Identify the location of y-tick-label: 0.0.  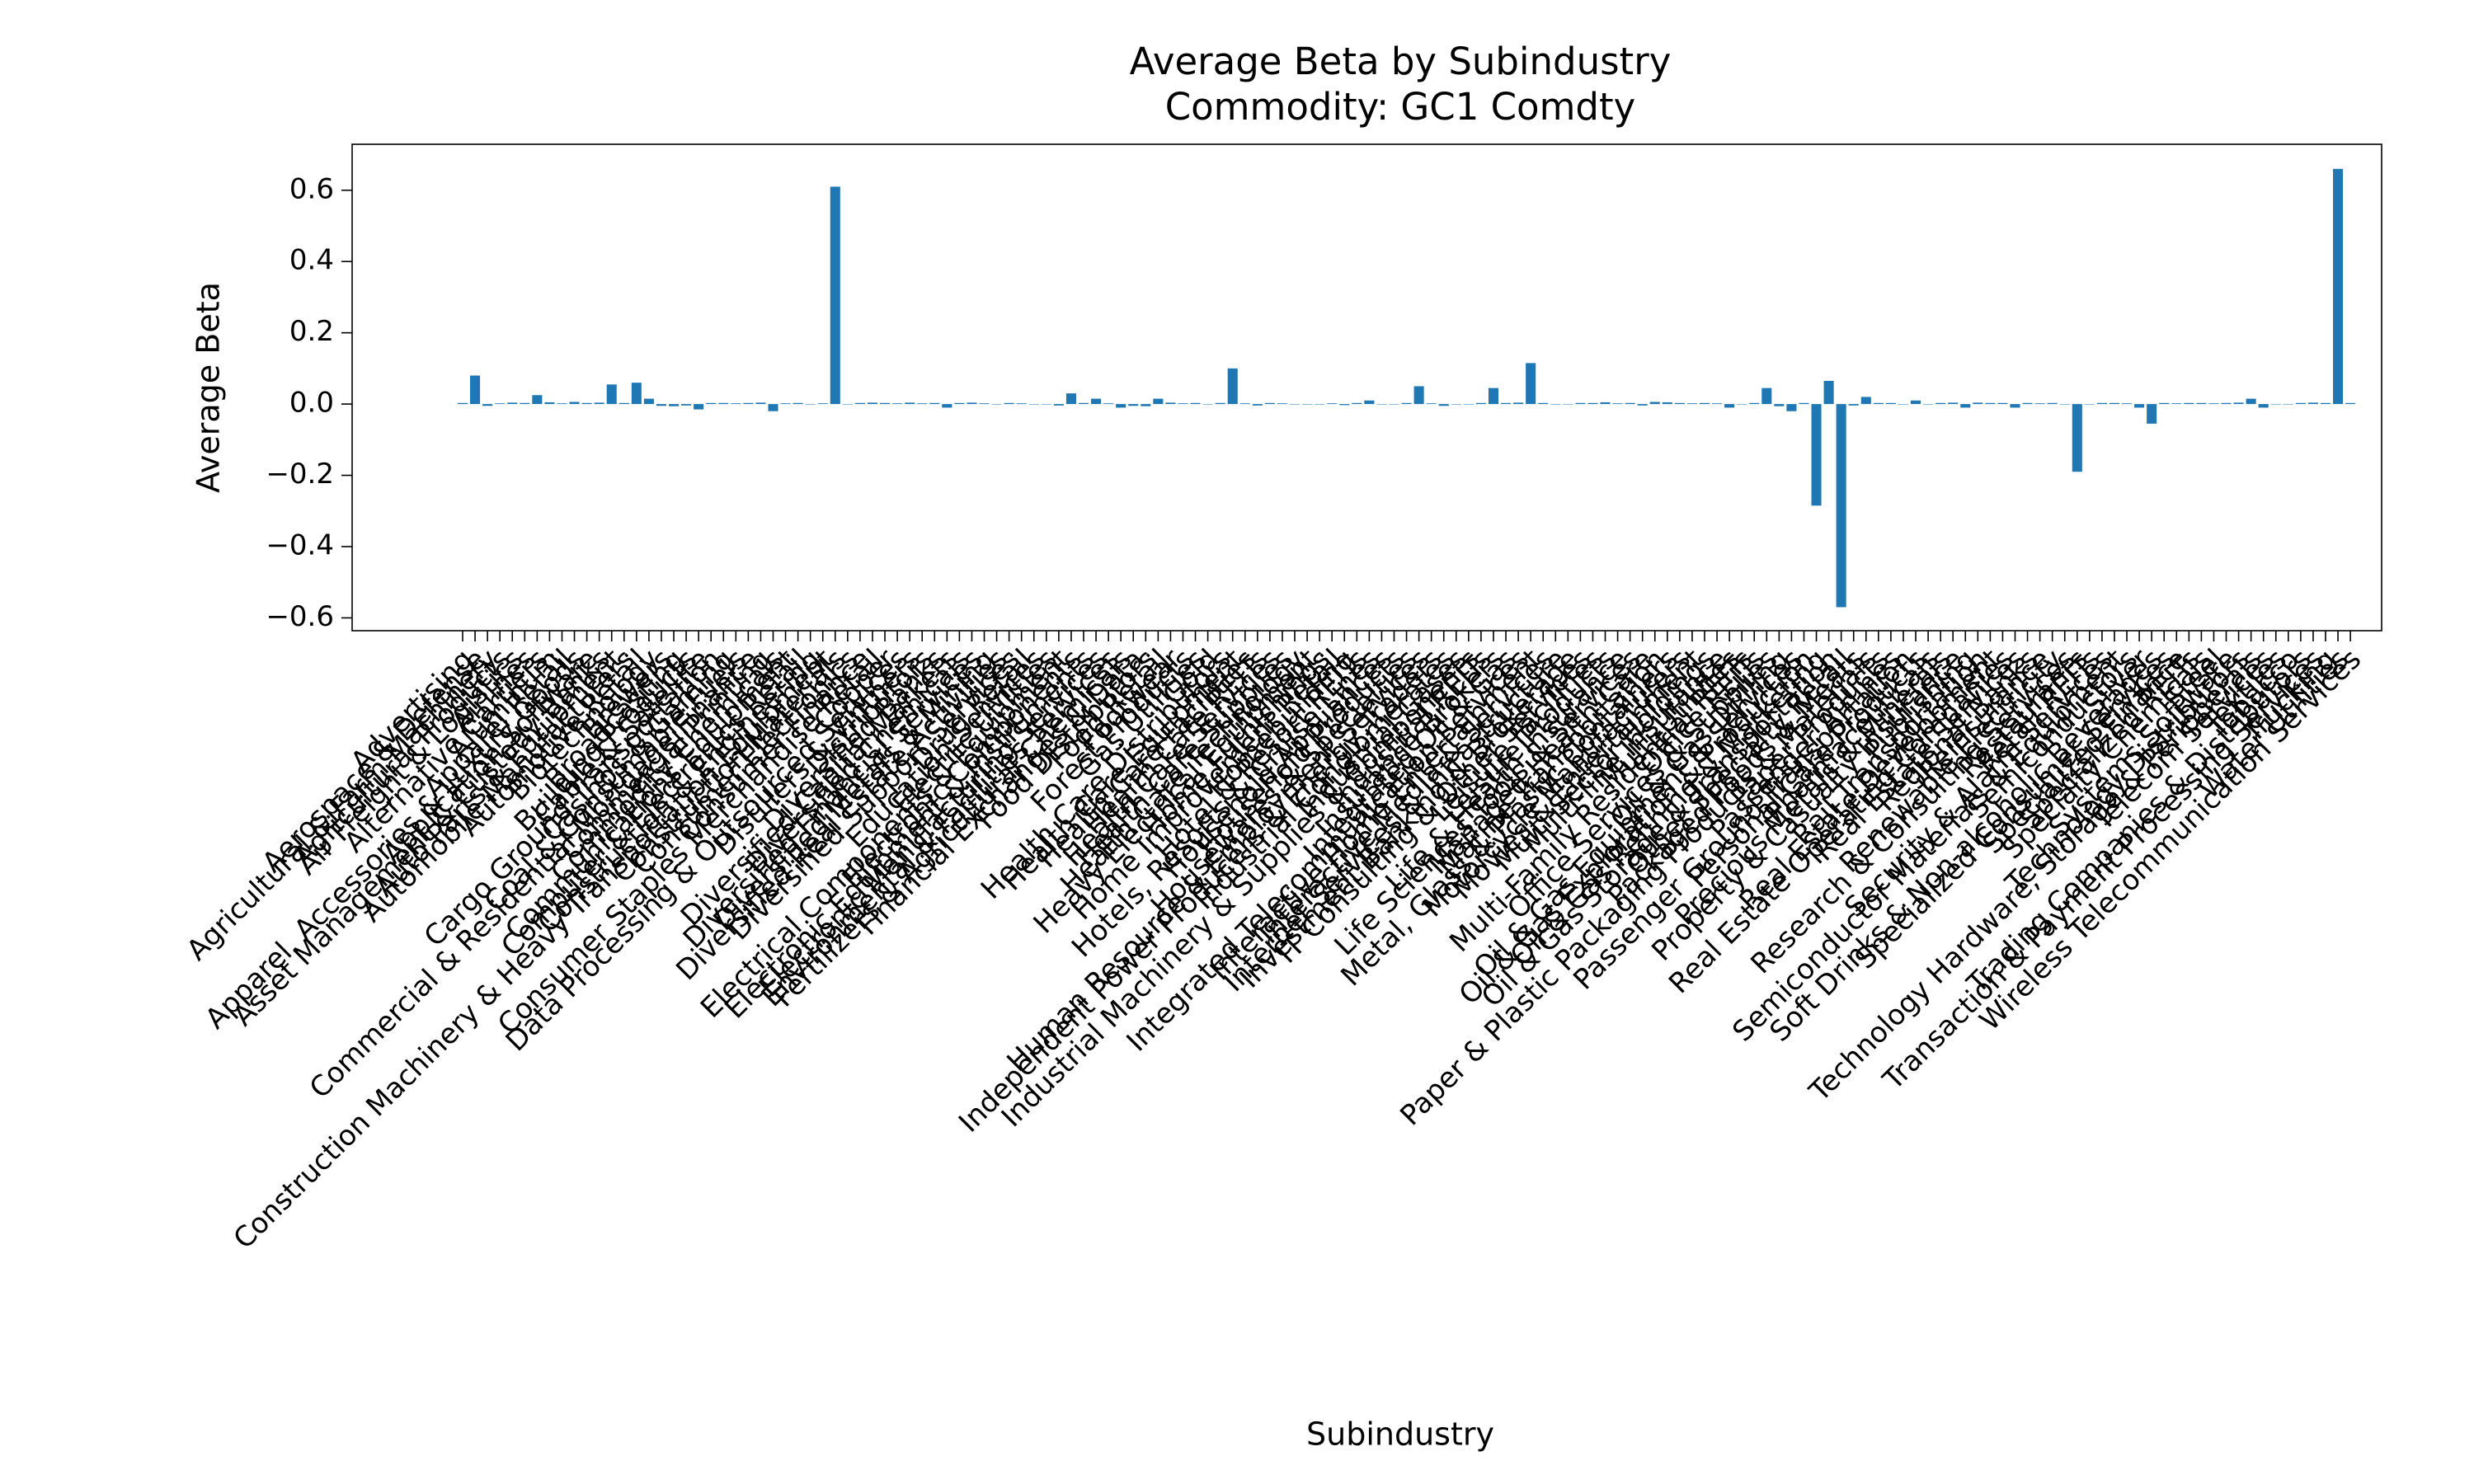
(311, 403).